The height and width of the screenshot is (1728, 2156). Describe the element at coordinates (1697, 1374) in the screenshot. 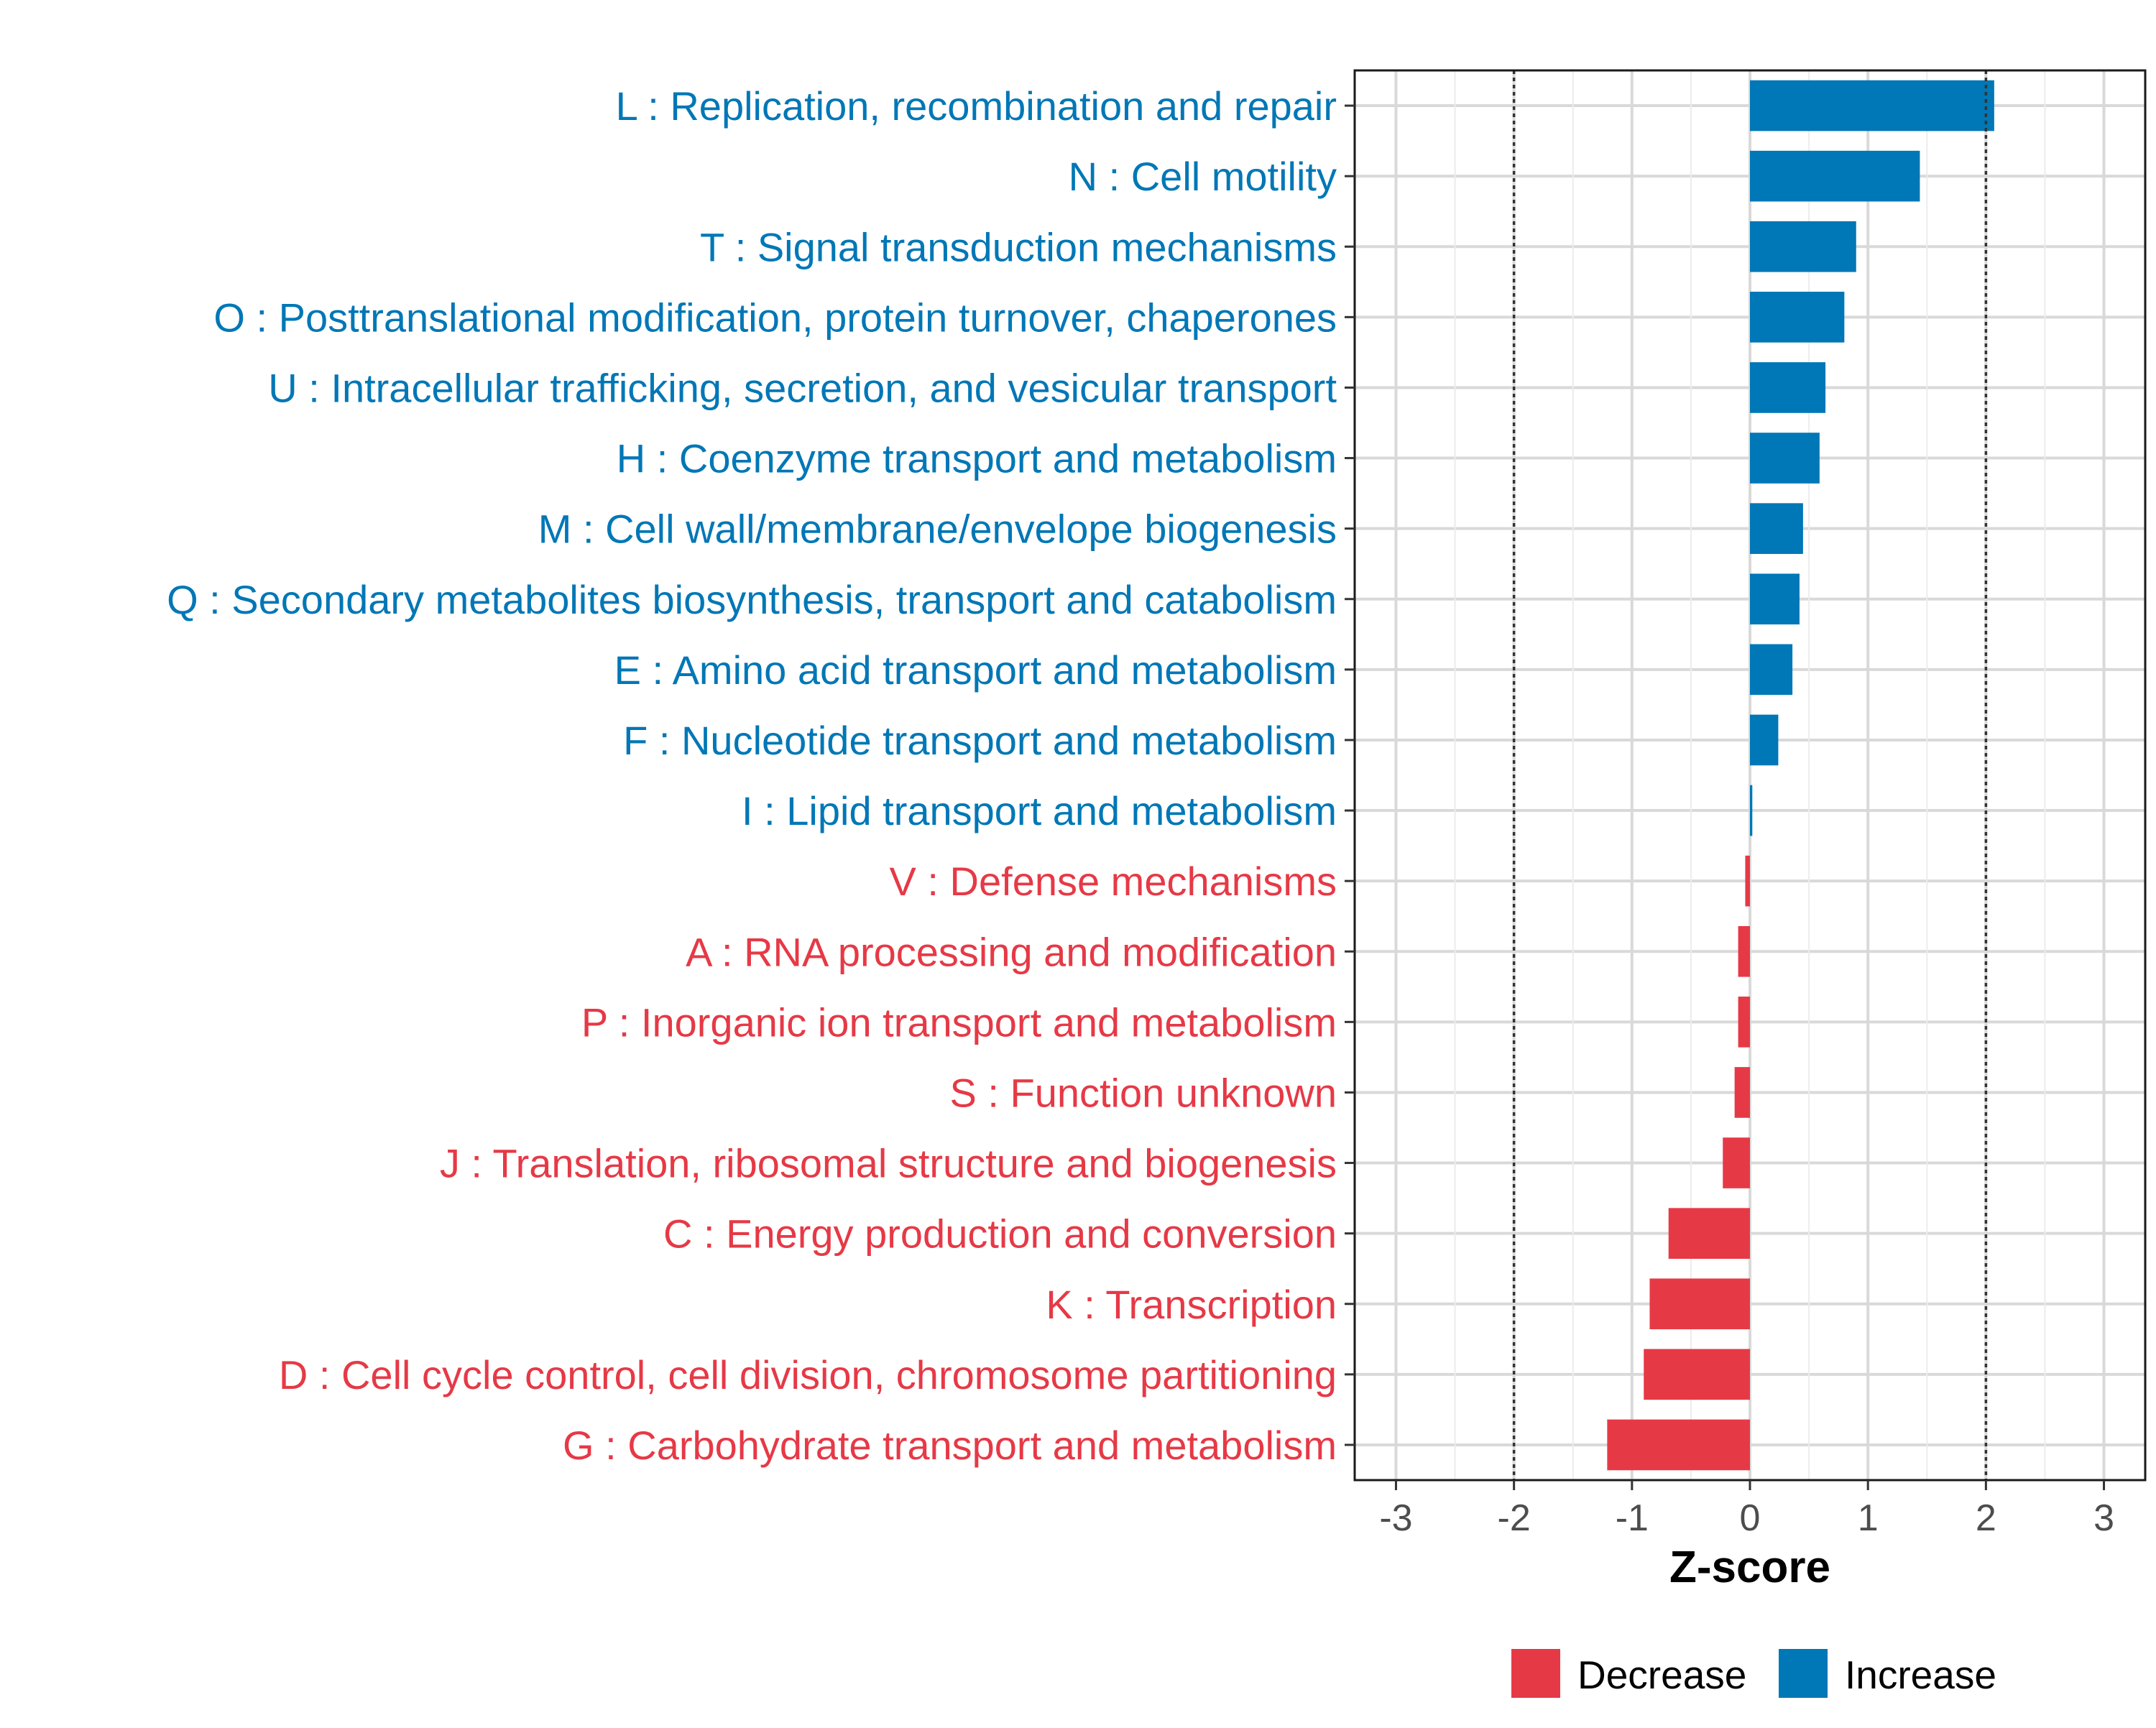

I see `bar-d` at that location.